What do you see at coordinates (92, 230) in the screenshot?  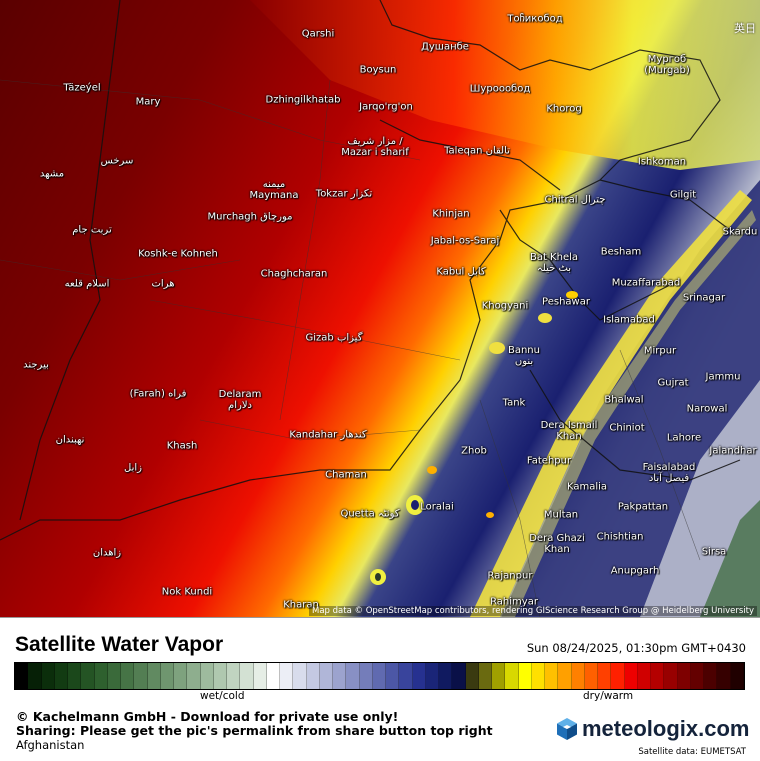 I see `place-label: تربت جام` at bounding box center [92, 230].